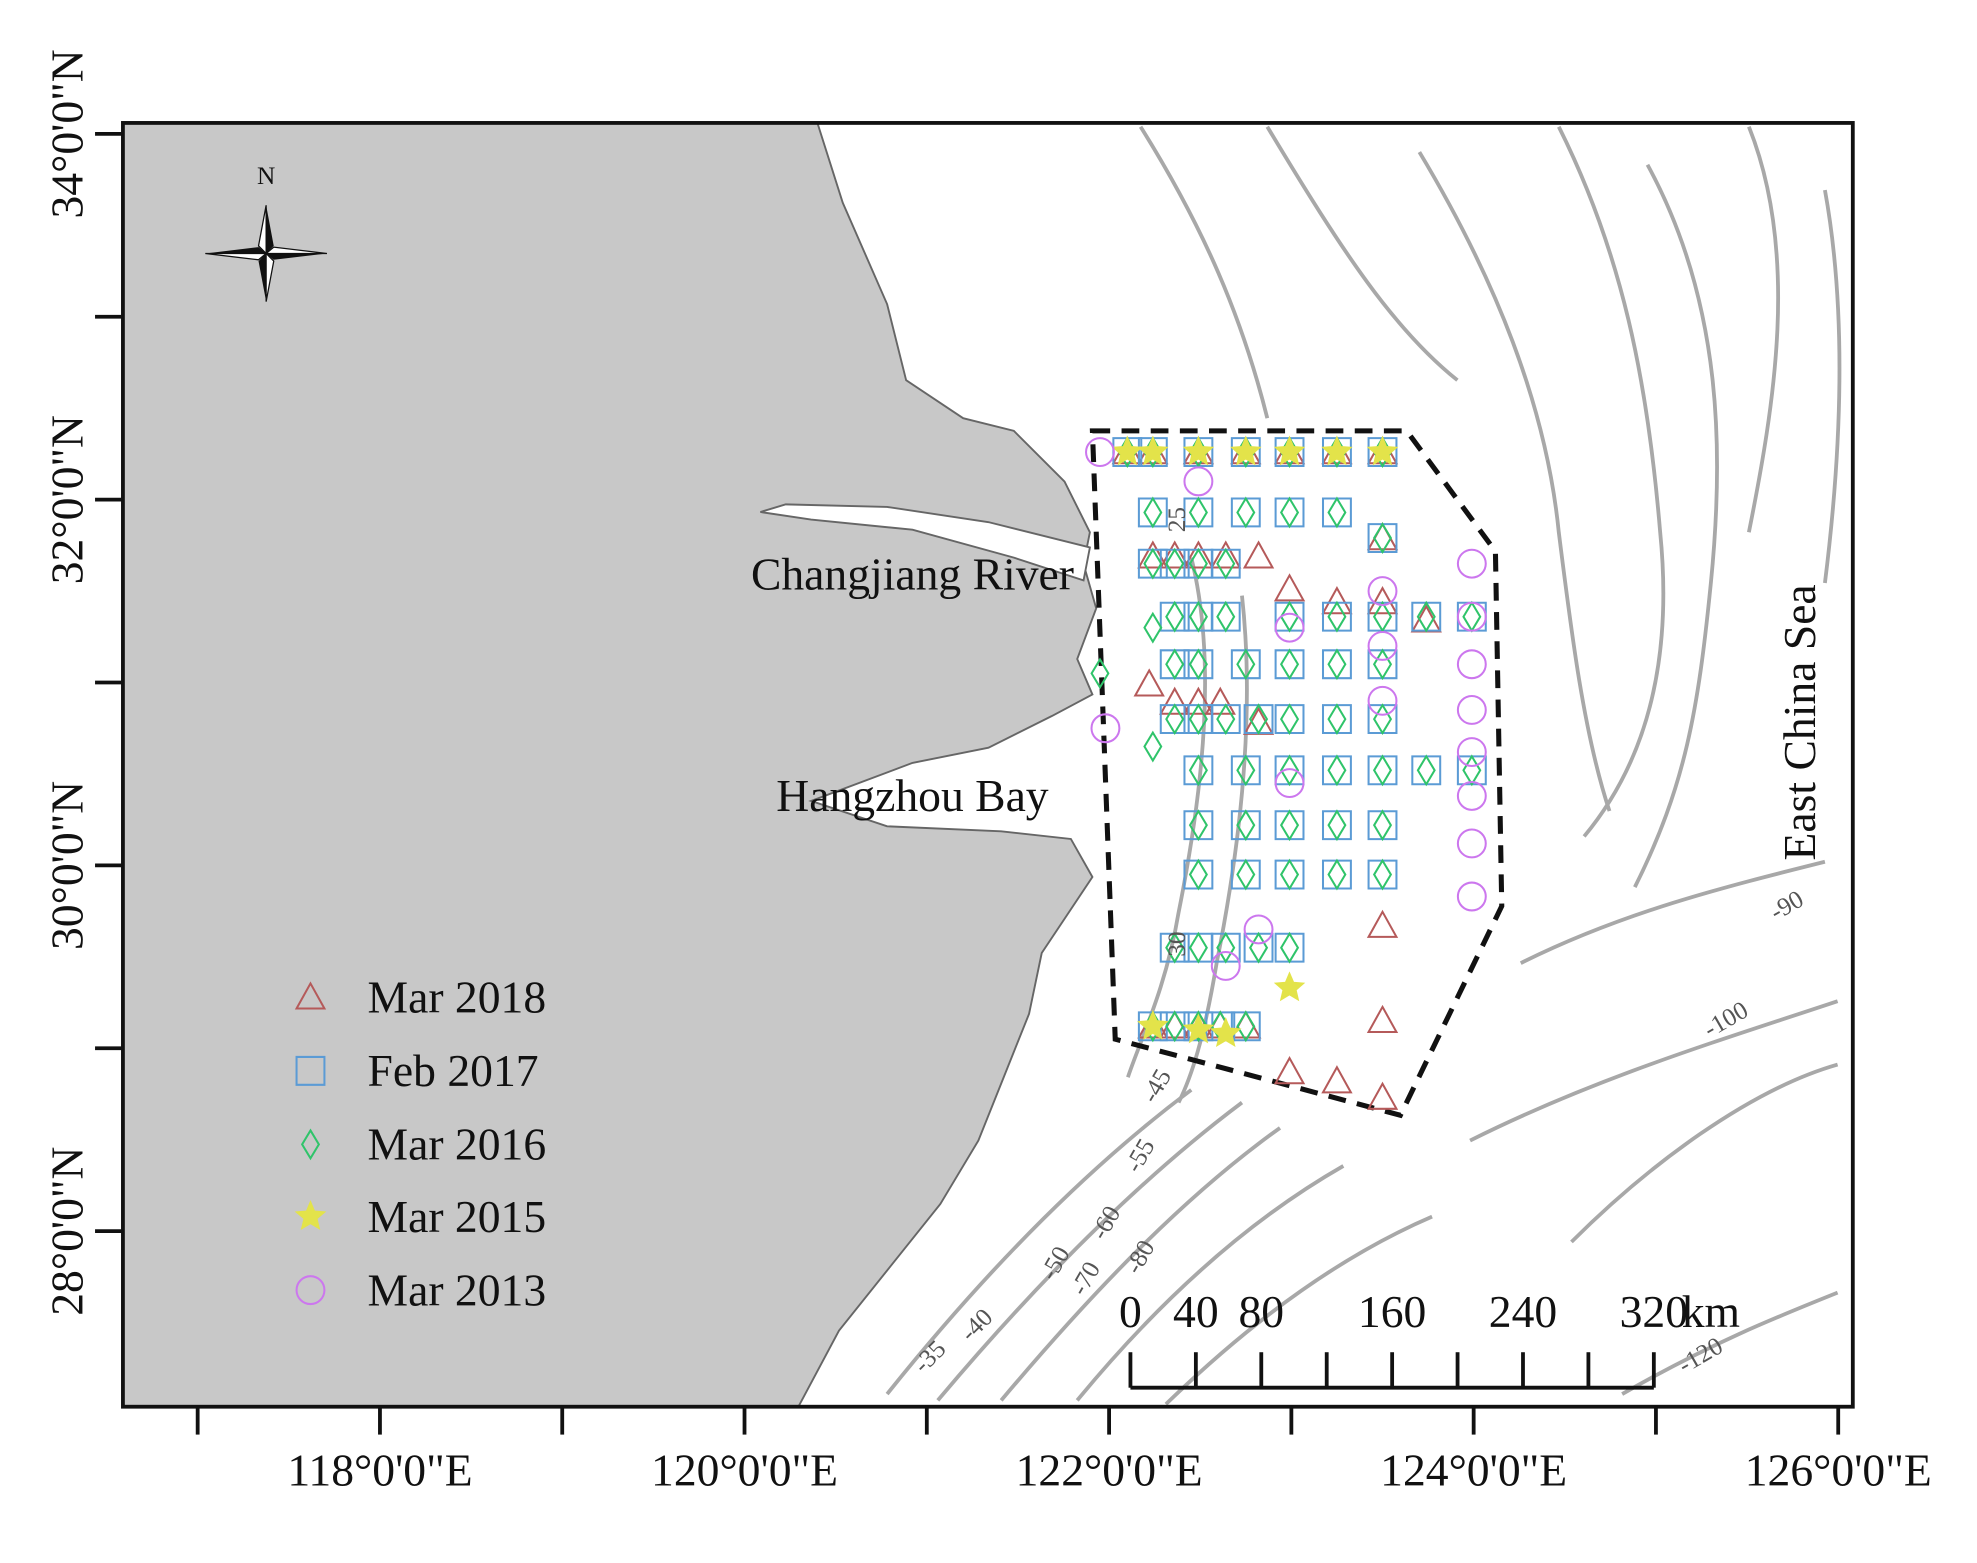 Image resolution: width=1977 pixels, height=1563 pixels. I want to click on river, so click(925, 542).